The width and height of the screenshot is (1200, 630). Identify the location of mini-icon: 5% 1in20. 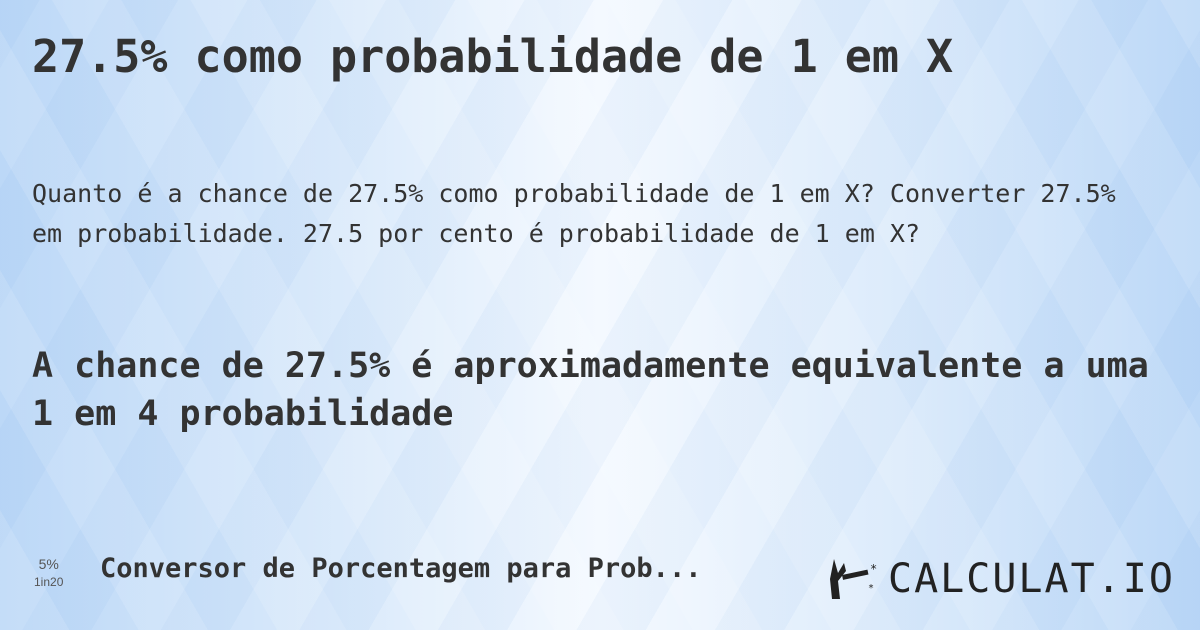
(48, 572).